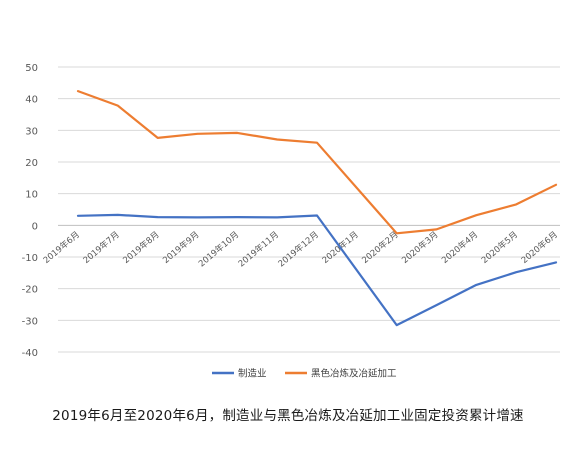 The width and height of the screenshot is (576, 469). Describe the element at coordinates (31, 131) in the screenshot. I see `y-tick-label: 30` at that location.